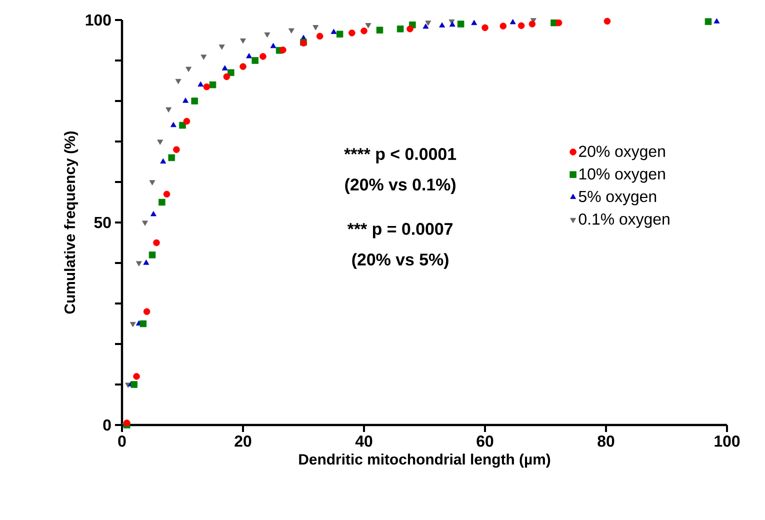  Describe the element at coordinates (400, 261) in the screenshot. I see `annotation: (20% vs 5%)` at that location.